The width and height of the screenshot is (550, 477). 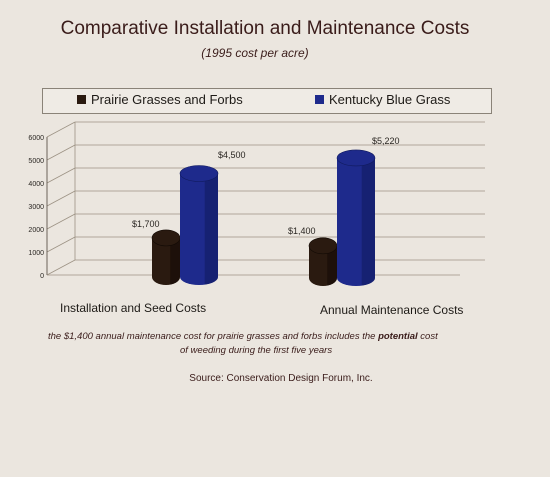 I want to click on legend-item-bluegrass: Kentucky Blue Grass, so click(x=382, y=99).